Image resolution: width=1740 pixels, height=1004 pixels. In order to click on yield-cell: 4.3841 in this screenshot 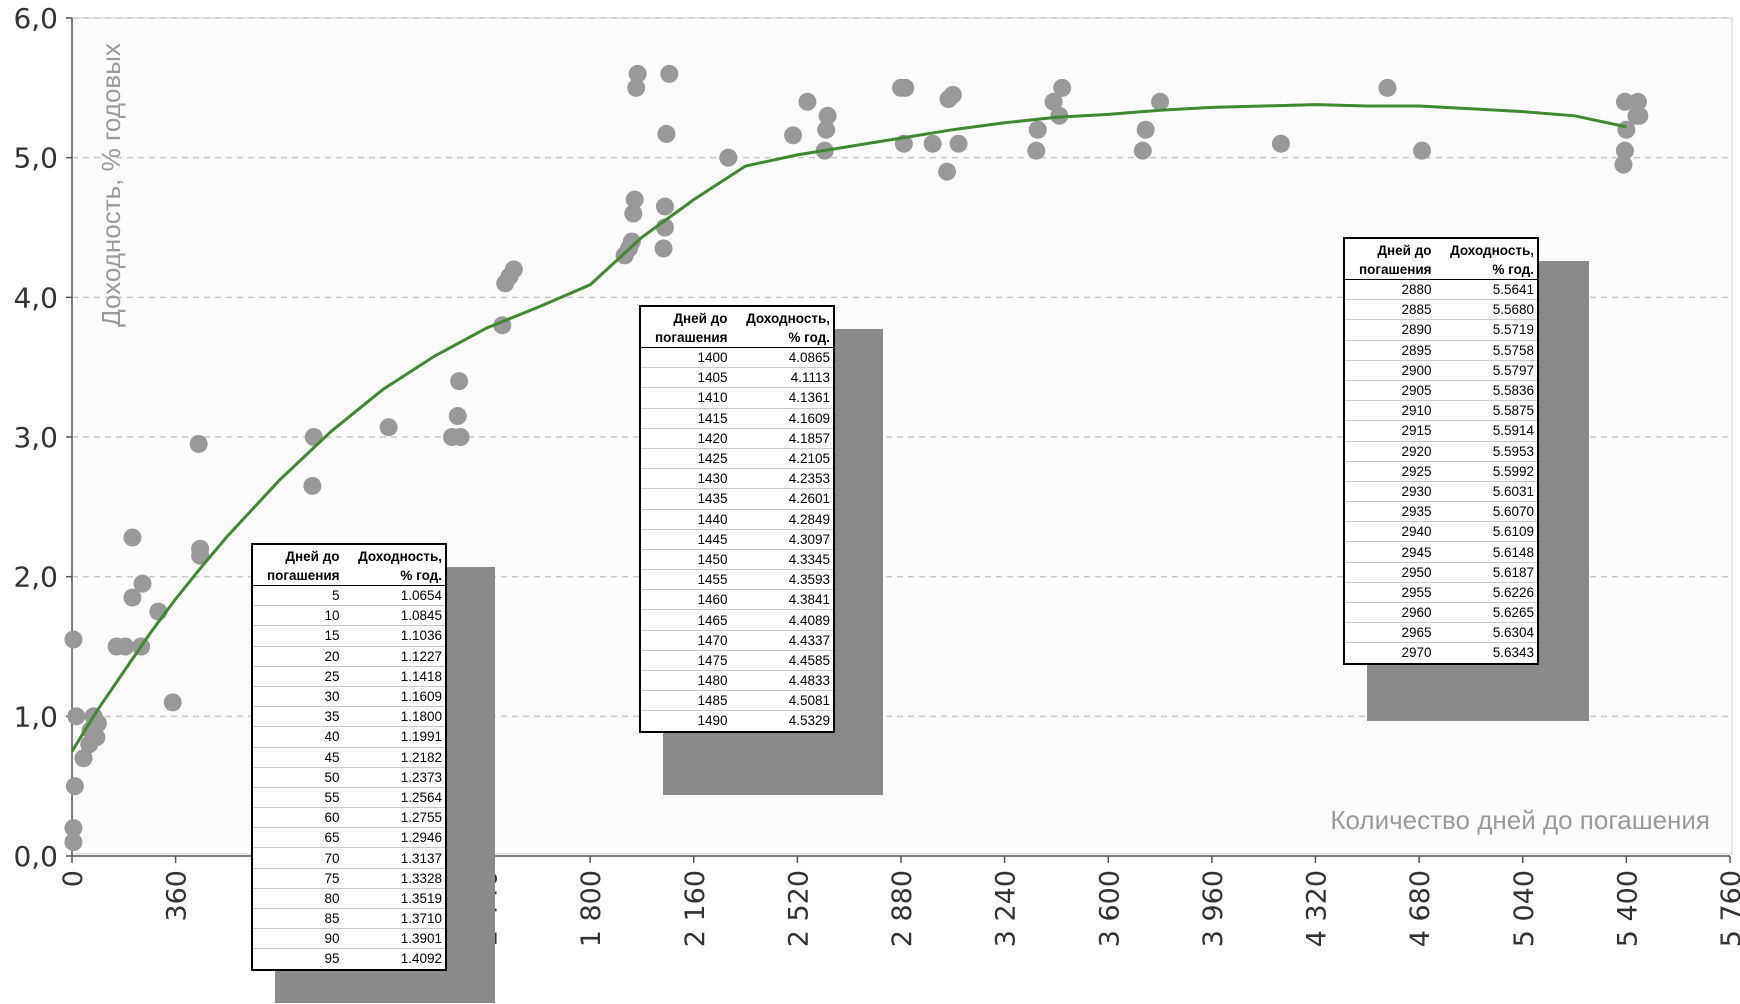, I will do `click(781, 599)`.